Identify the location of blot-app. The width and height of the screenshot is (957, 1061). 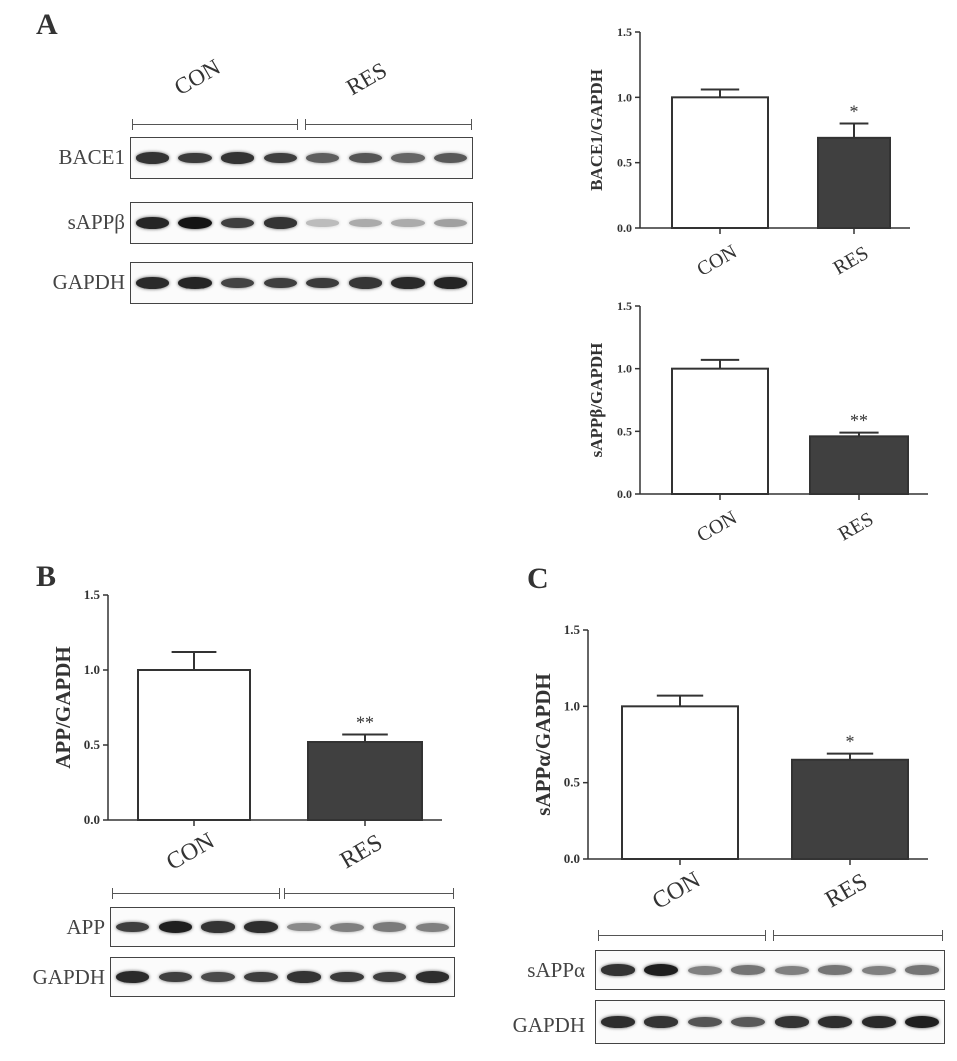
(282, 927).